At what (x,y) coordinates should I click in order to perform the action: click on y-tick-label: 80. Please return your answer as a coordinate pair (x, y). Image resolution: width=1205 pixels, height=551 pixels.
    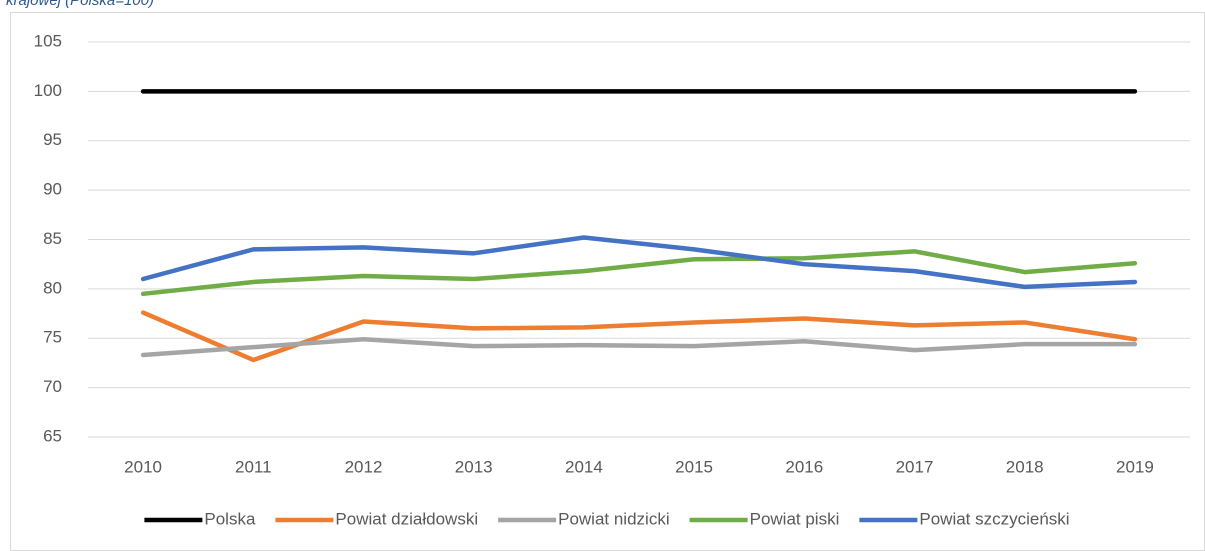
    Looking at the image, I should click on (52, 287).